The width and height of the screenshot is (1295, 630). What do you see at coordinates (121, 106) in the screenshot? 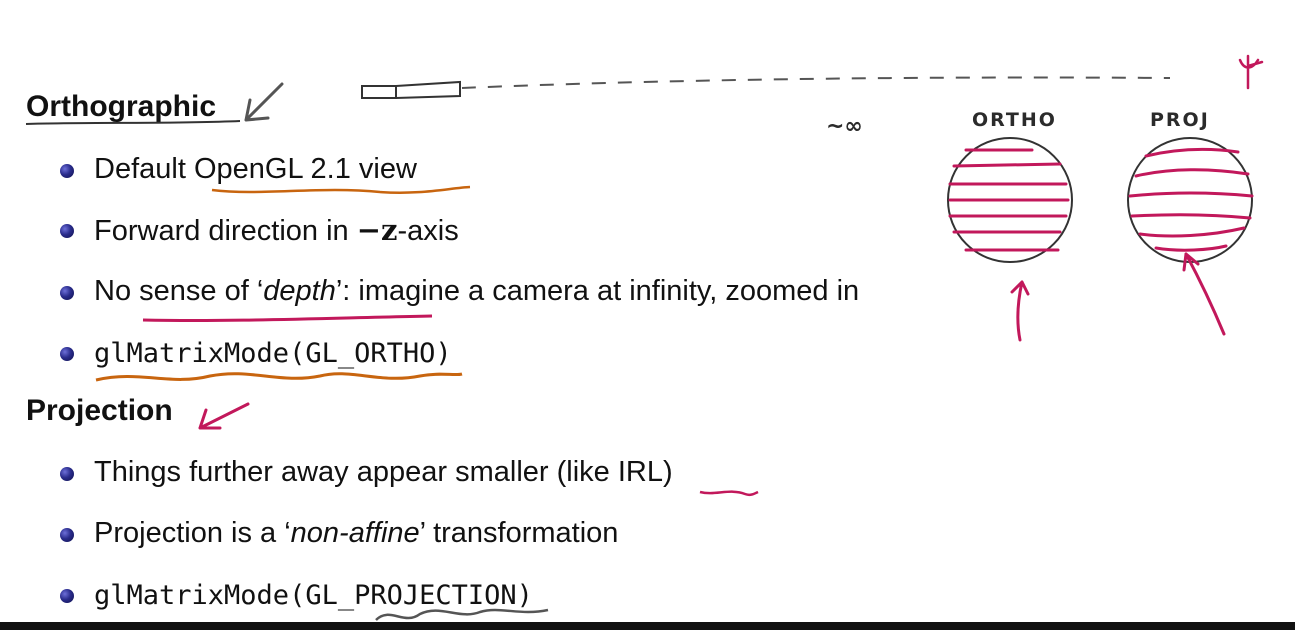
I see `heading-orthographic: Orthographic` at bounding box center [121, 106].